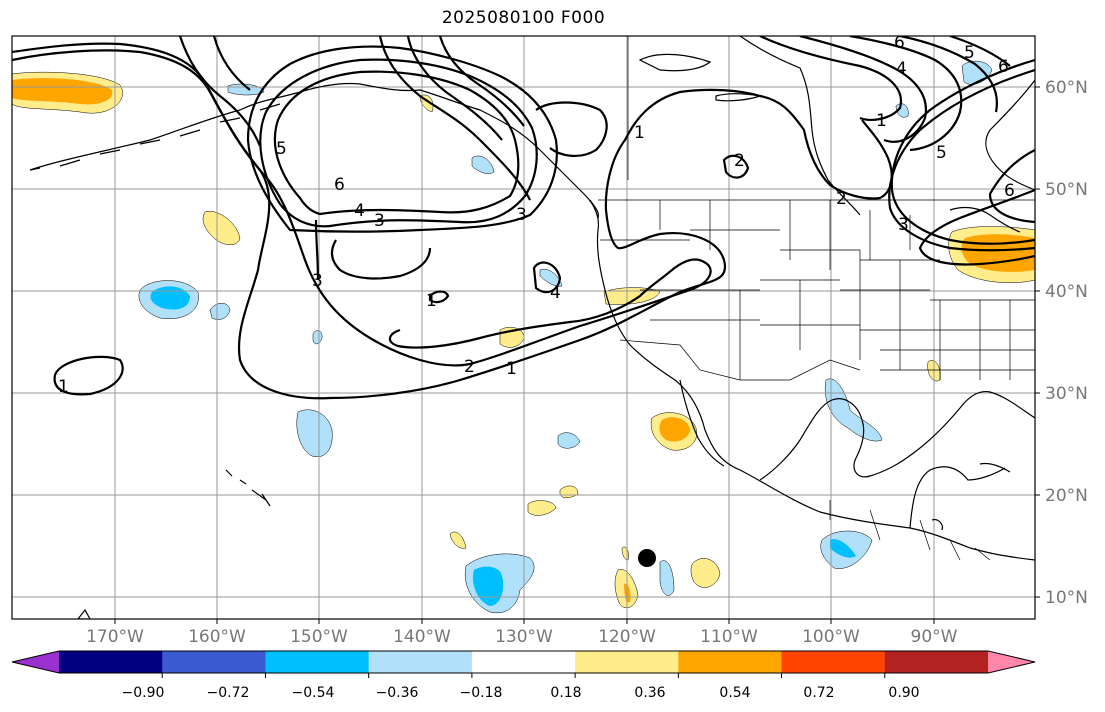 The height and width of the screenshot is (712, 1105). What do you see at coordinates (649, 693) in the screenshot?
I see `colorbar-tick-label: 0.36` at bounding box center [649, 693].